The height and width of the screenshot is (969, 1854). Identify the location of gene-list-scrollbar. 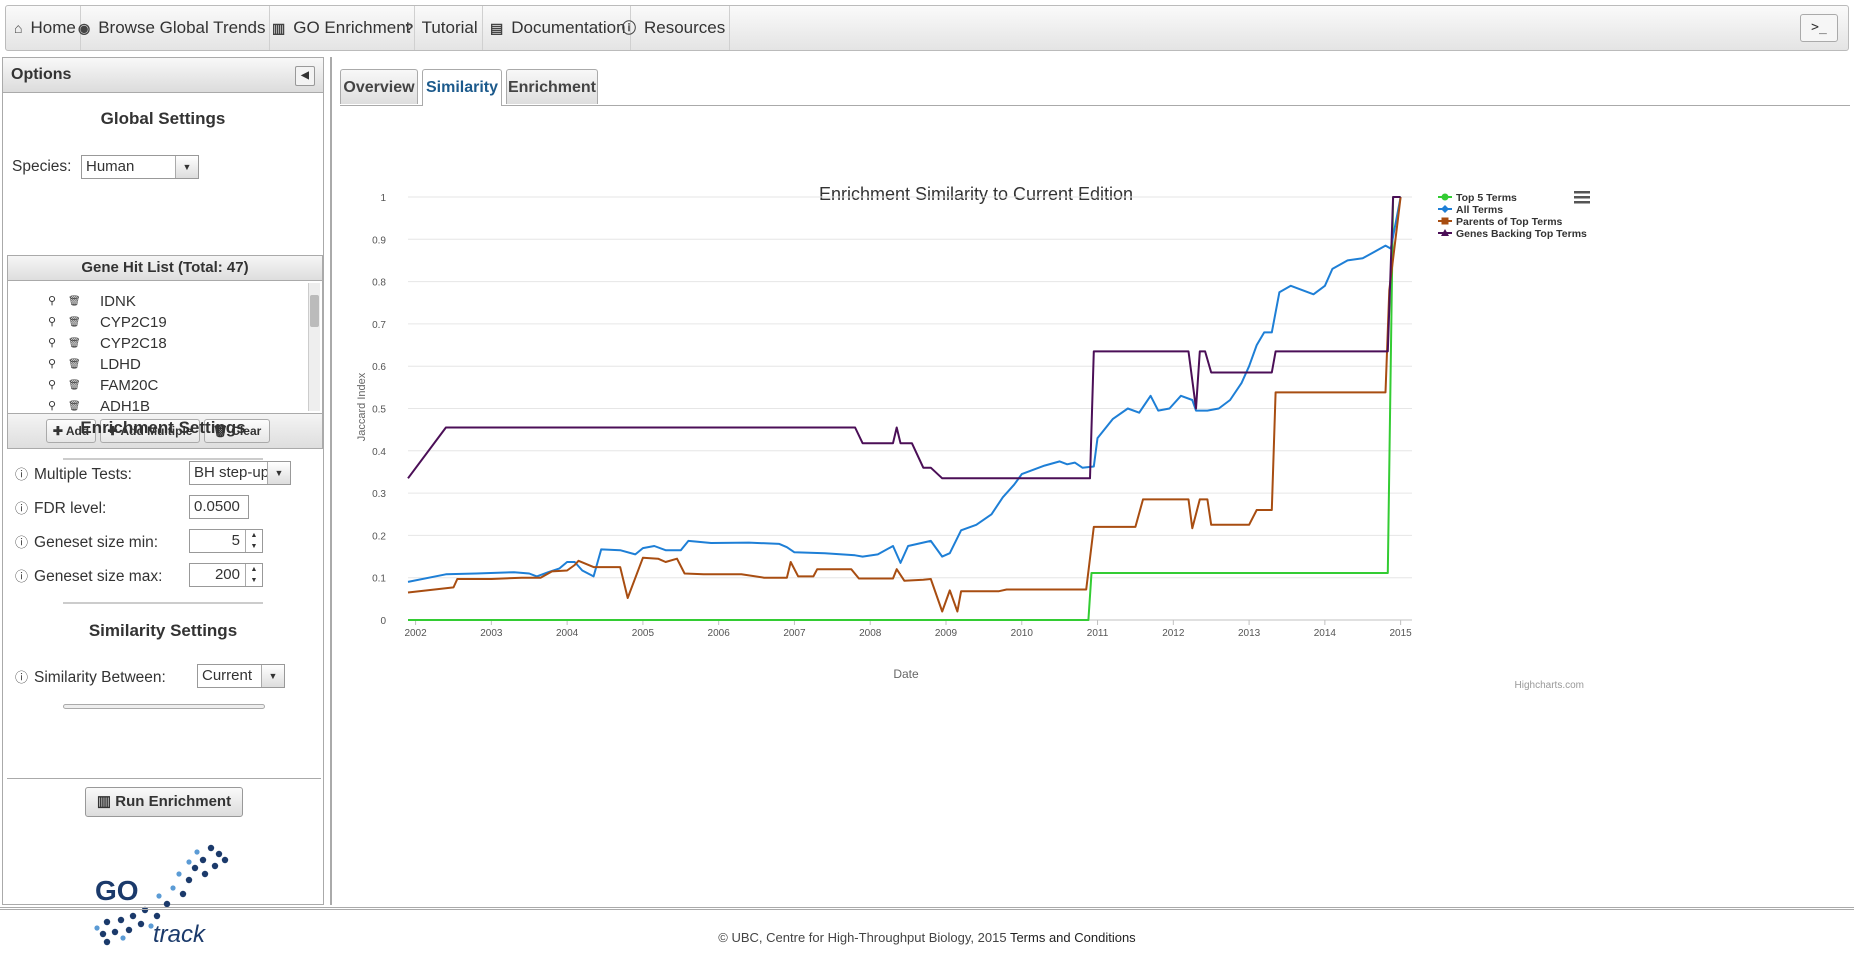
(314, 347).